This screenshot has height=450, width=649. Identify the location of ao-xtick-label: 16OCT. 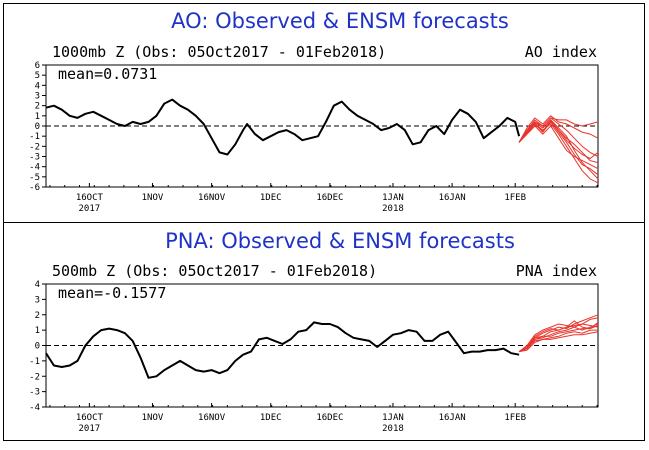
(90, 198).